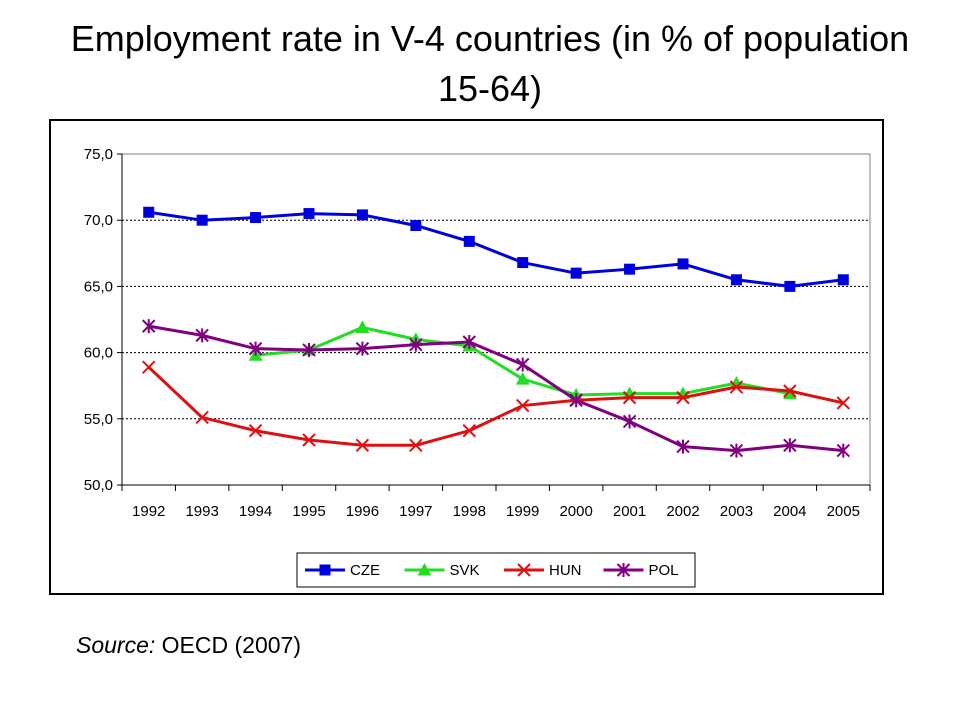 The width and height of the screenshot is (960, 720). What do you see at coordinates (495, 406) in the screenshot?
I see `series-line-hun` at bounding box center [495, 406].